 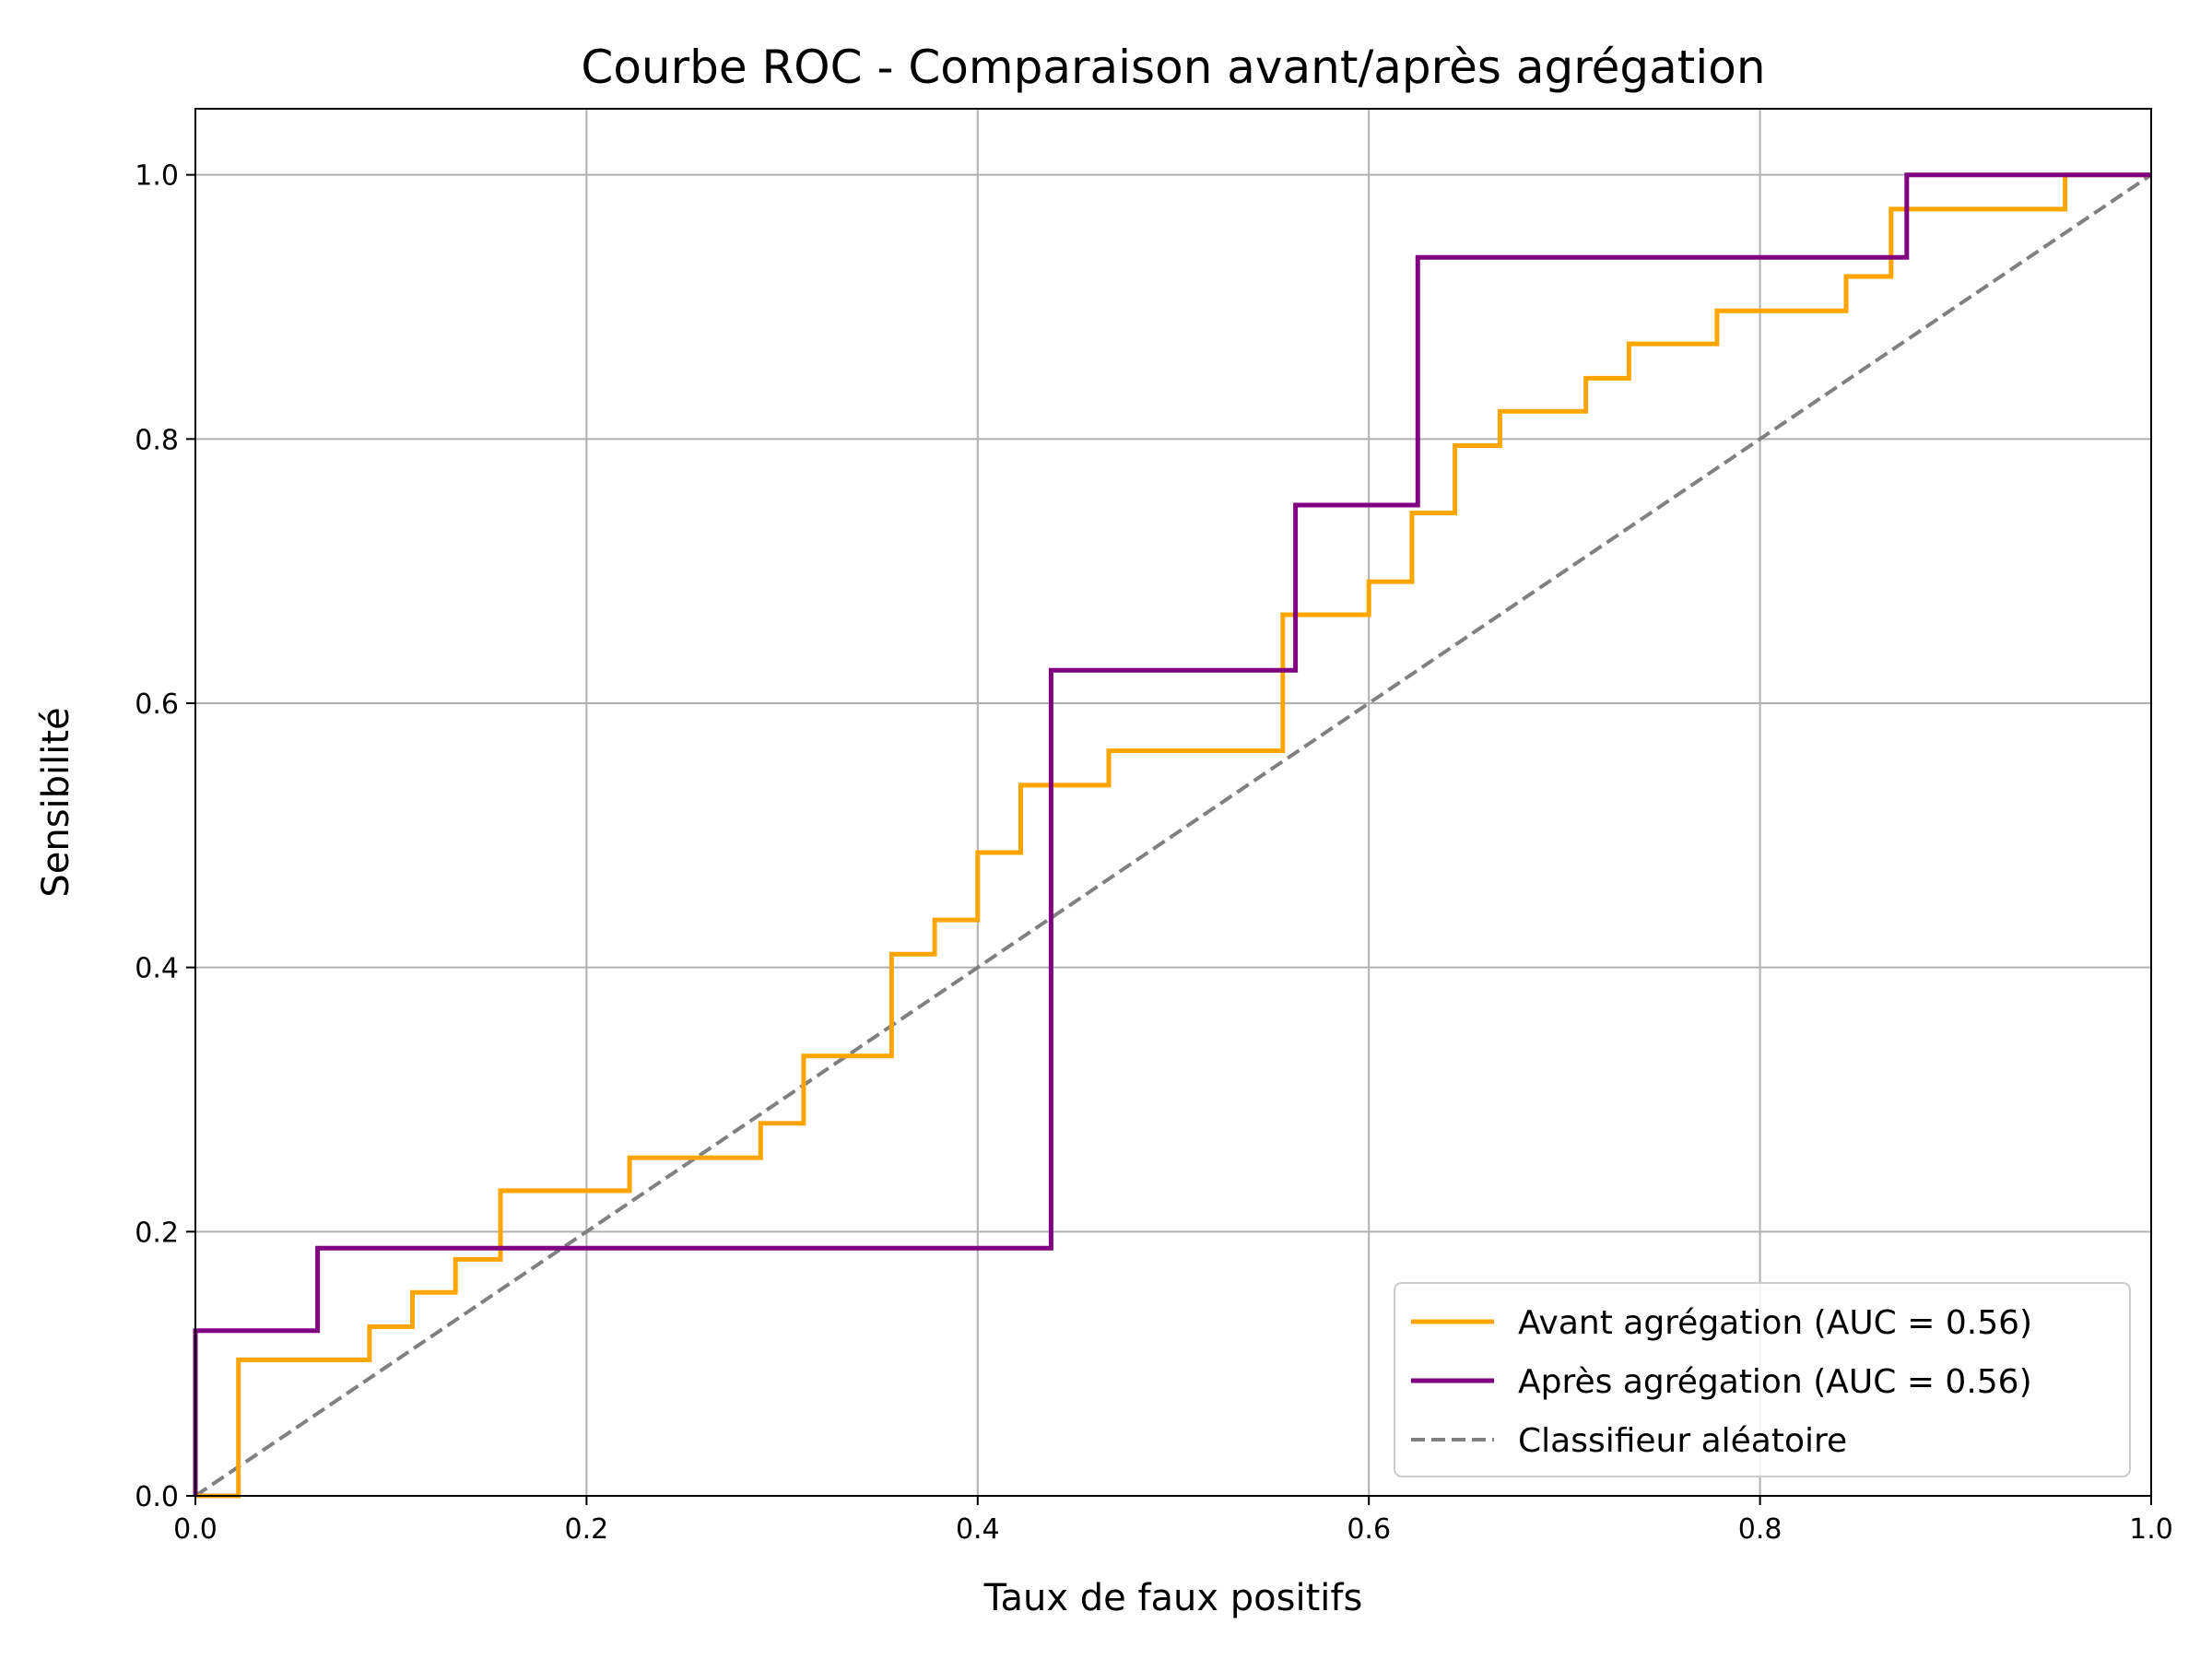 What do you see at coordinates (56, 802) in the screenshot?
I see `y-axis-label: Sensibilité` at bounding box center [56, 802].